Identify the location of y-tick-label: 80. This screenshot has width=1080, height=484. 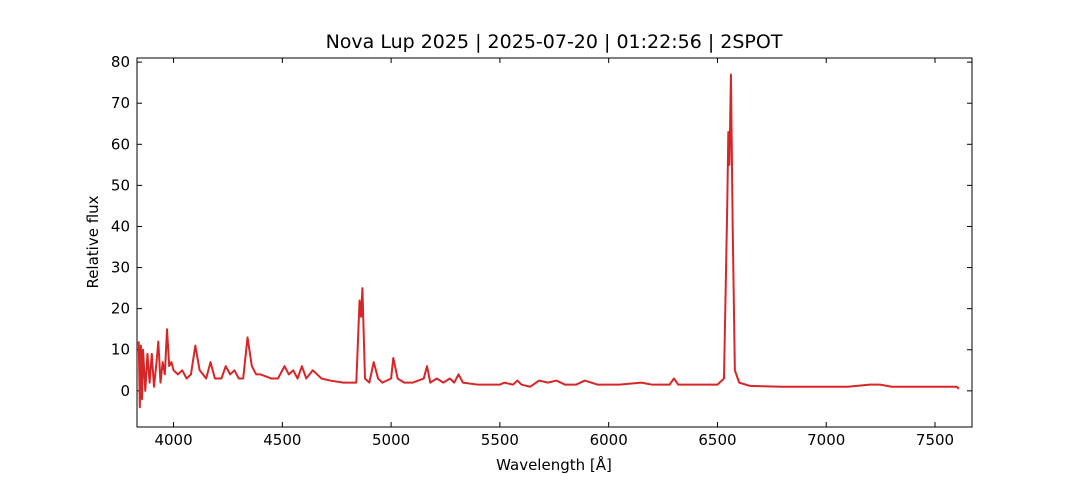
(120, 62).